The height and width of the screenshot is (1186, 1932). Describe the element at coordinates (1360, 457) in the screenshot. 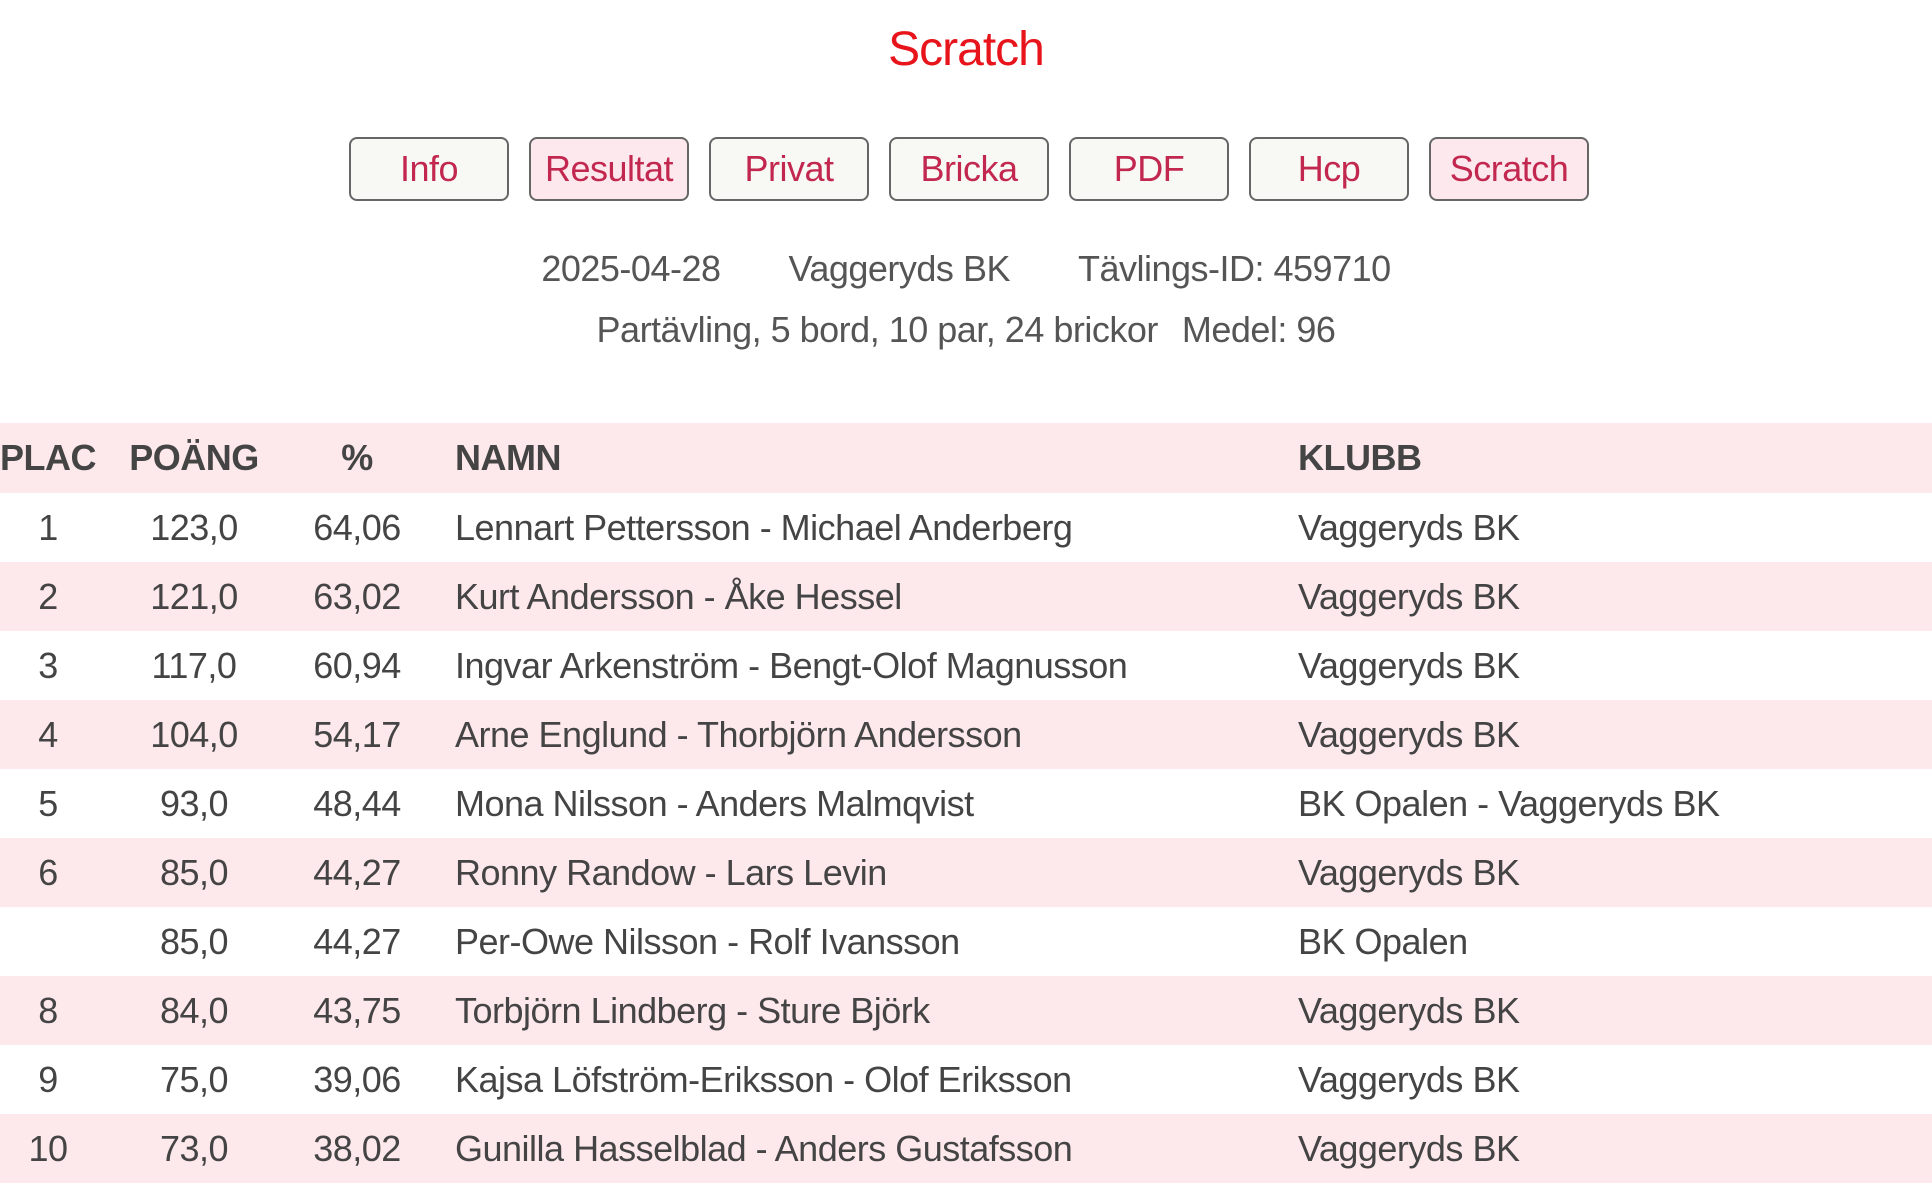

I see `header-klubb: KLUBB` at that location.